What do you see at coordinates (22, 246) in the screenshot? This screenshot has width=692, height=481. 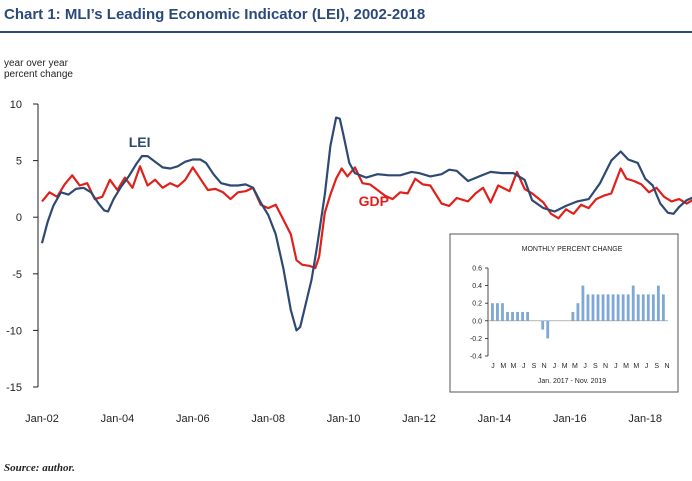 I see `y-axis: 10 5 0 -5 -10 -15` at bounding box center [22, 246].